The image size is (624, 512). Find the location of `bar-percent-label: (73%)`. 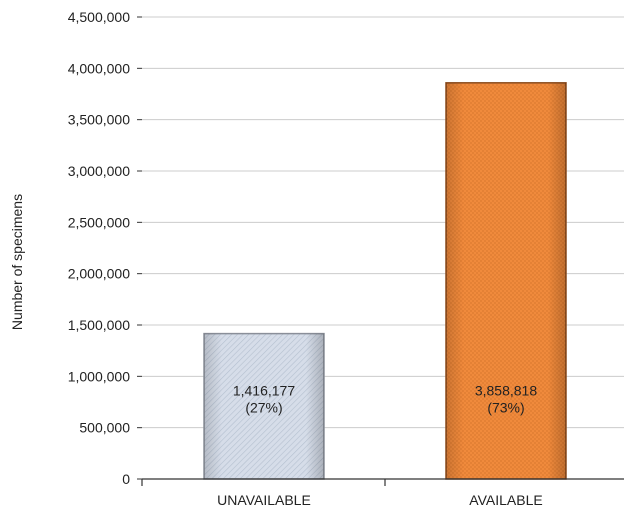

bar-percent-label: (73%) is located at coordinates (505, 407).